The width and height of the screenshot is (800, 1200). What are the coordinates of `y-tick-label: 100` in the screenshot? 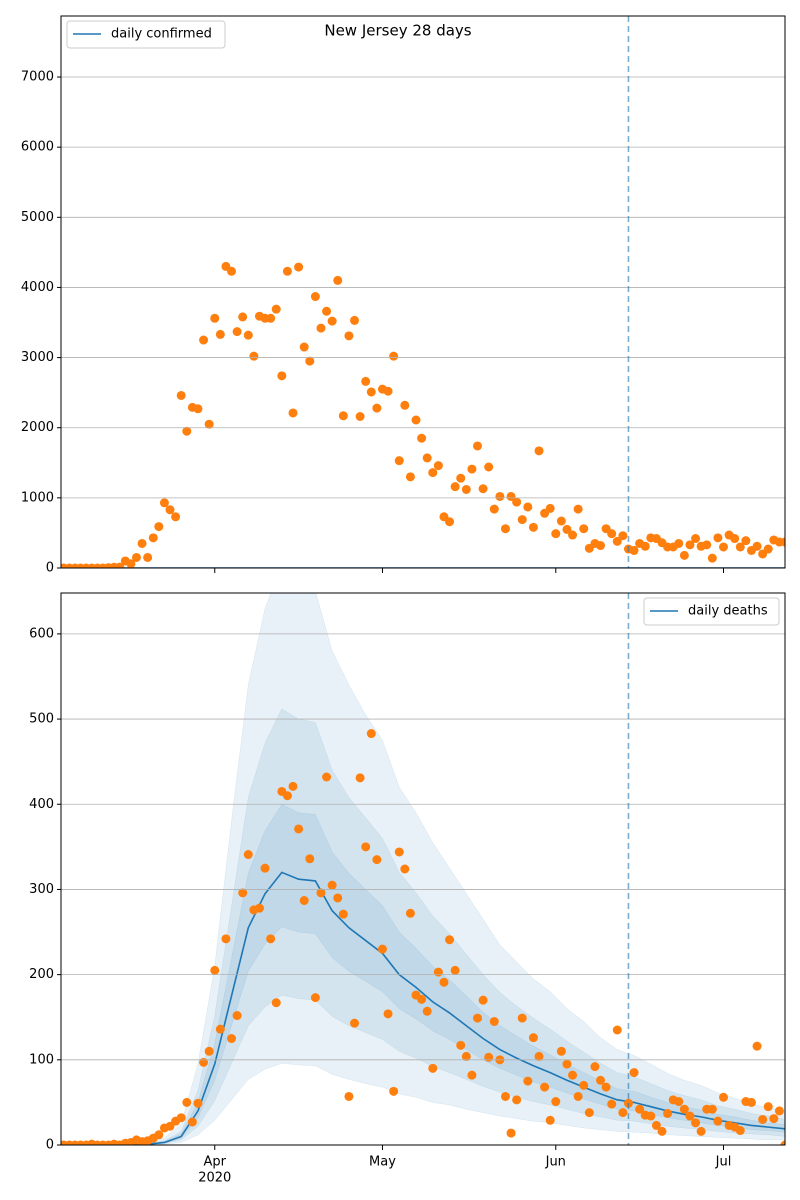 It's located at (41, 1059).